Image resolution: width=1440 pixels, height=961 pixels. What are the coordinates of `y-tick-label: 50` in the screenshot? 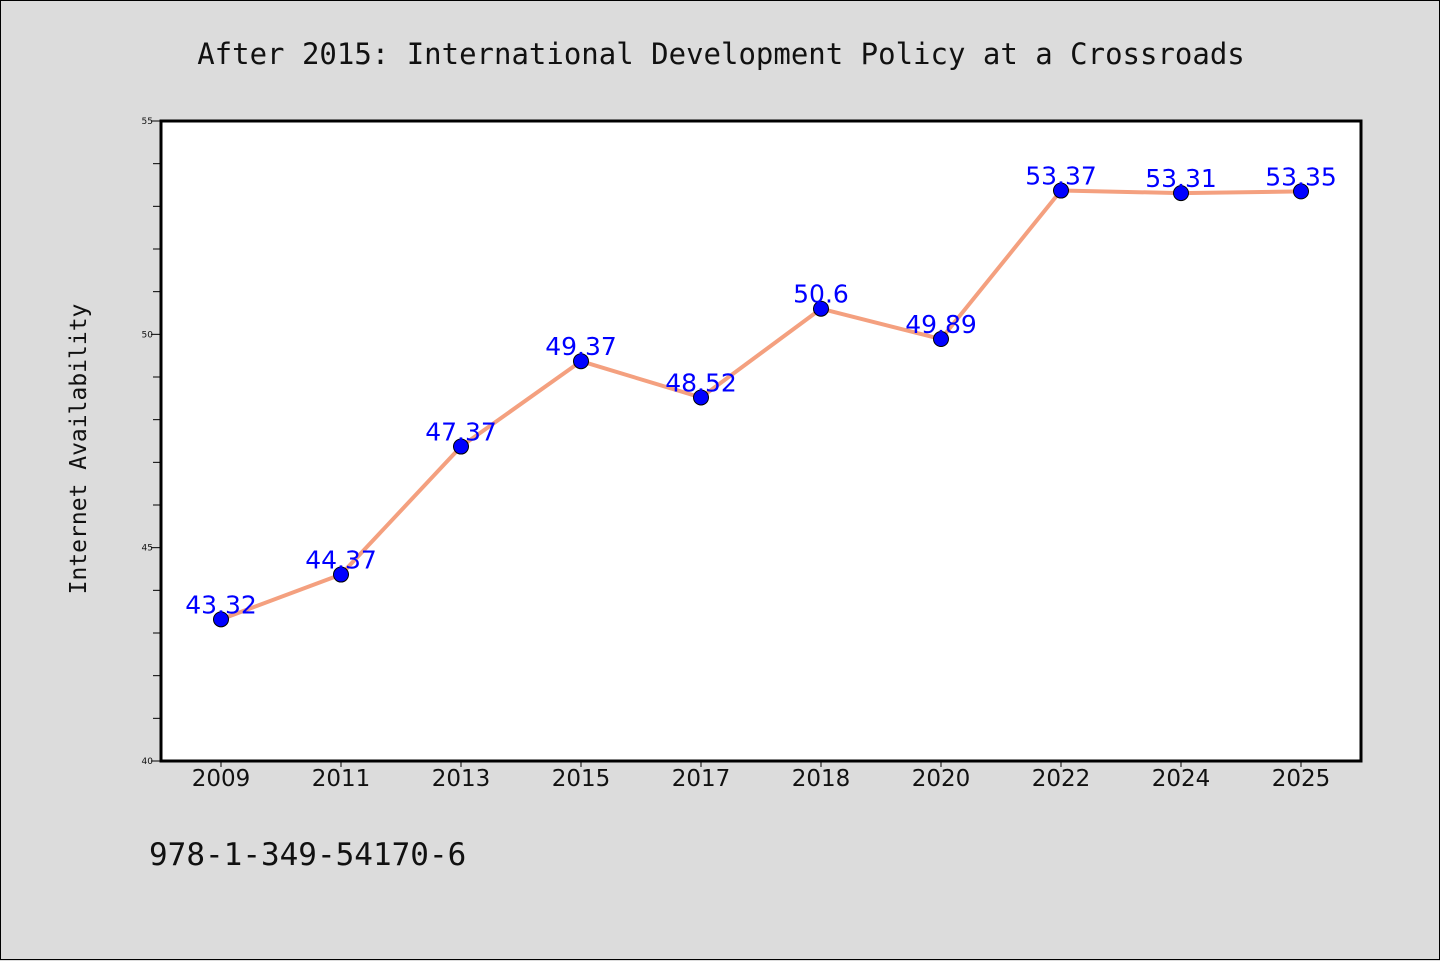 It's located at (148, 335).